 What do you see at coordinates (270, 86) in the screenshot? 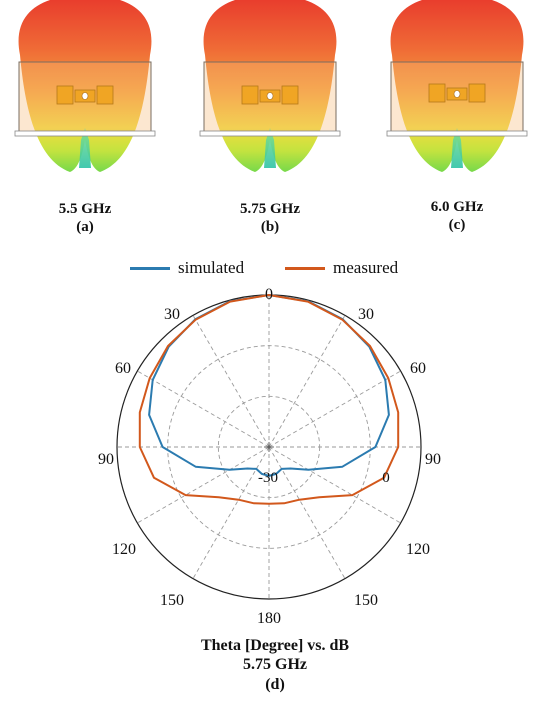
I see `radiation-pattern-3d-5p75ghz` at bounding box center [270, 86].